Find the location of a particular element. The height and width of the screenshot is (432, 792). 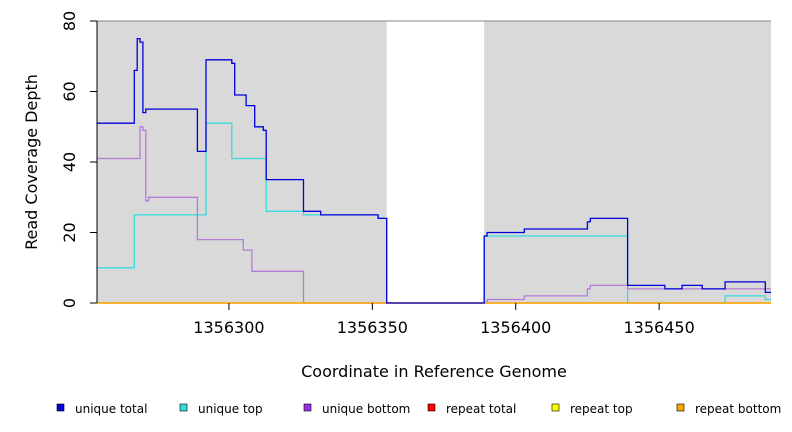

x-tick-label-1356300: 1356300 is located at coordinates (228, 327).